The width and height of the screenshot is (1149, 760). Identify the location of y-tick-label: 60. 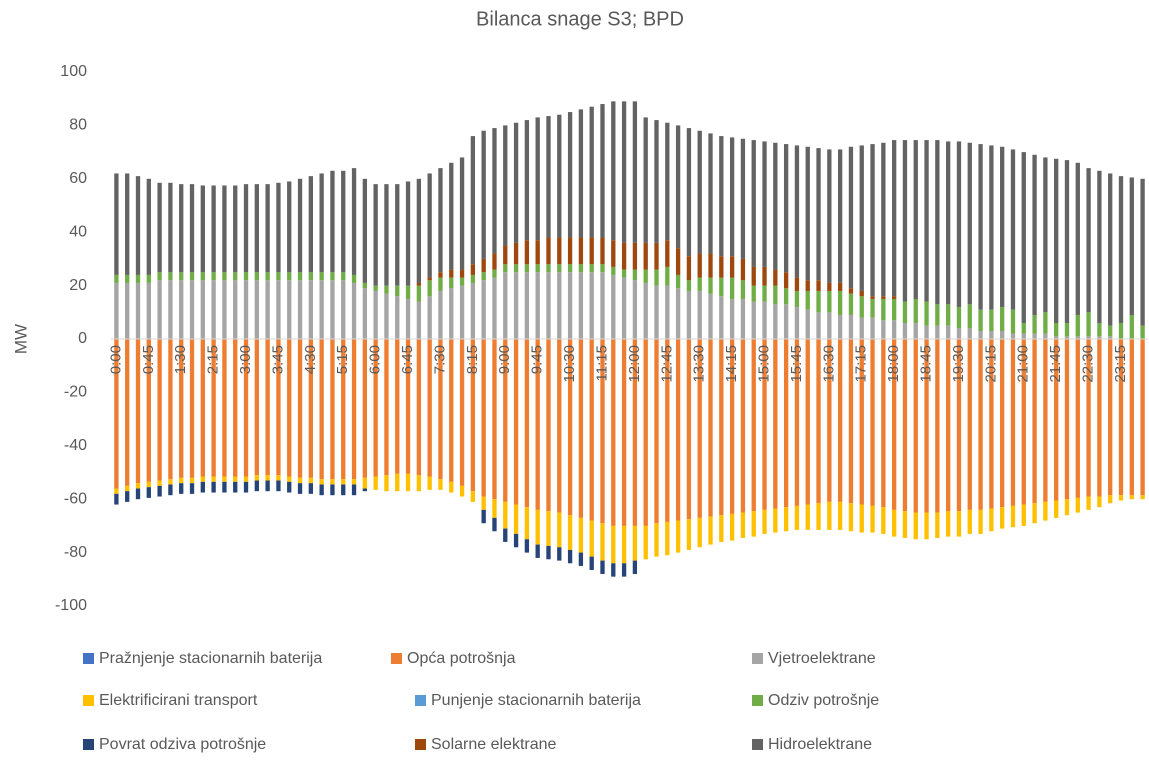
(78, 178).